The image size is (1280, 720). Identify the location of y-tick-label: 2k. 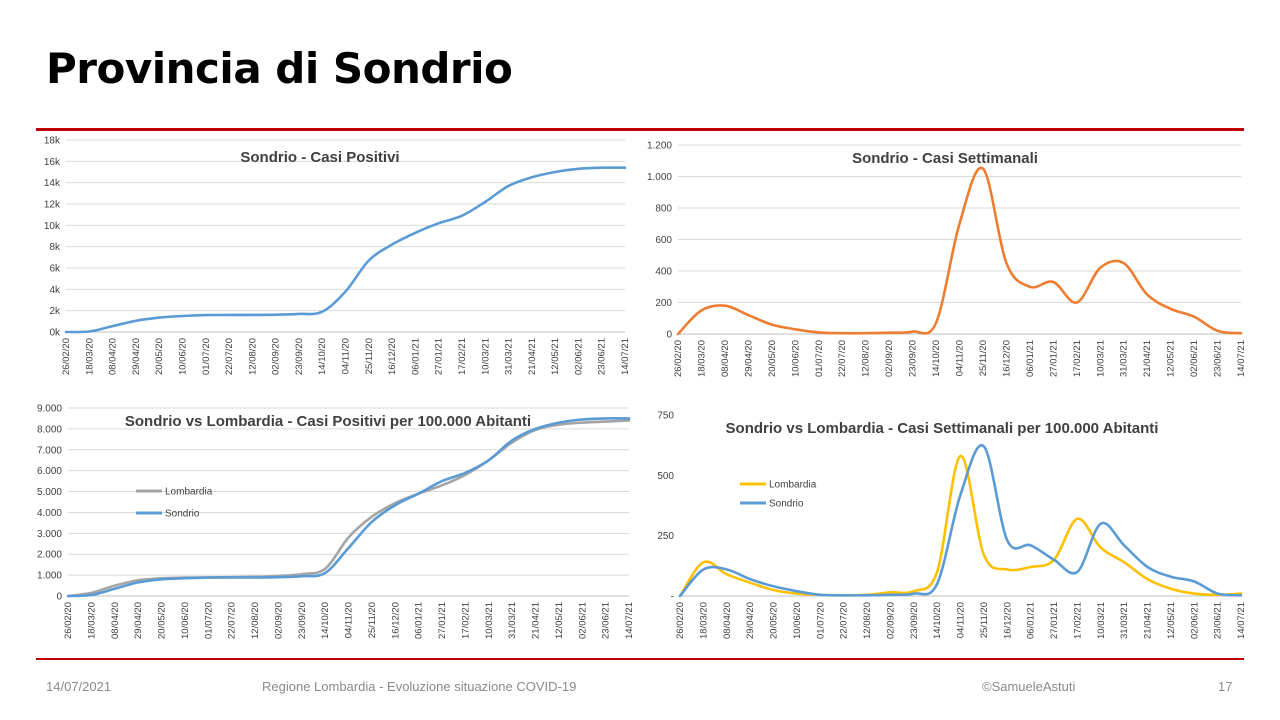
(55, 311).